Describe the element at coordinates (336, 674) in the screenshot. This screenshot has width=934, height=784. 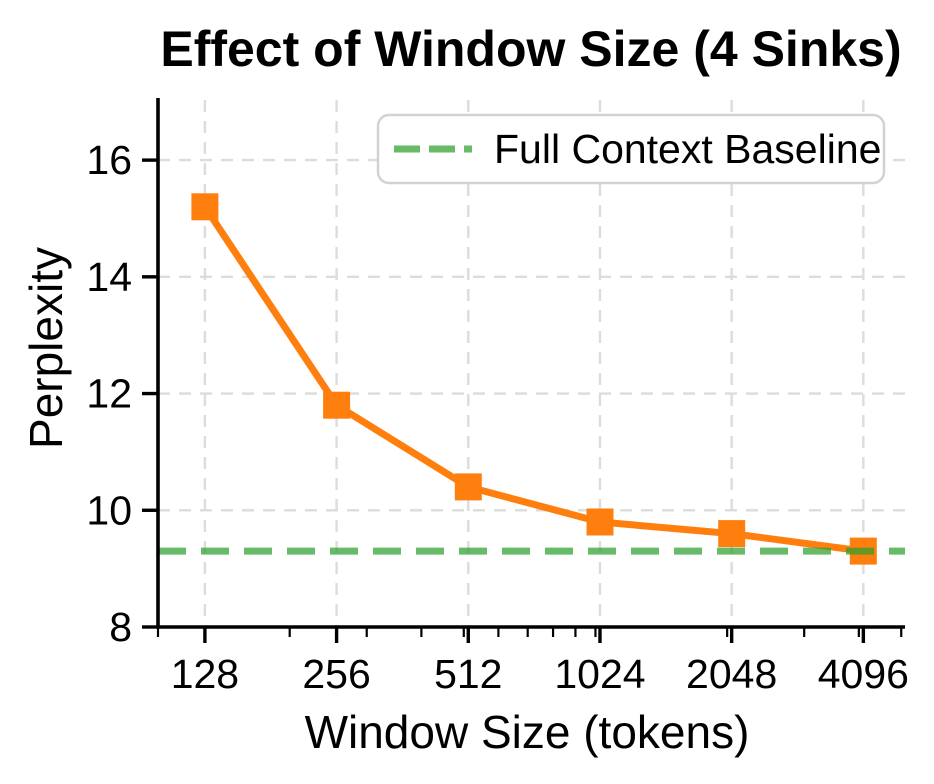
I see `x-tick-label: 256` at that location.